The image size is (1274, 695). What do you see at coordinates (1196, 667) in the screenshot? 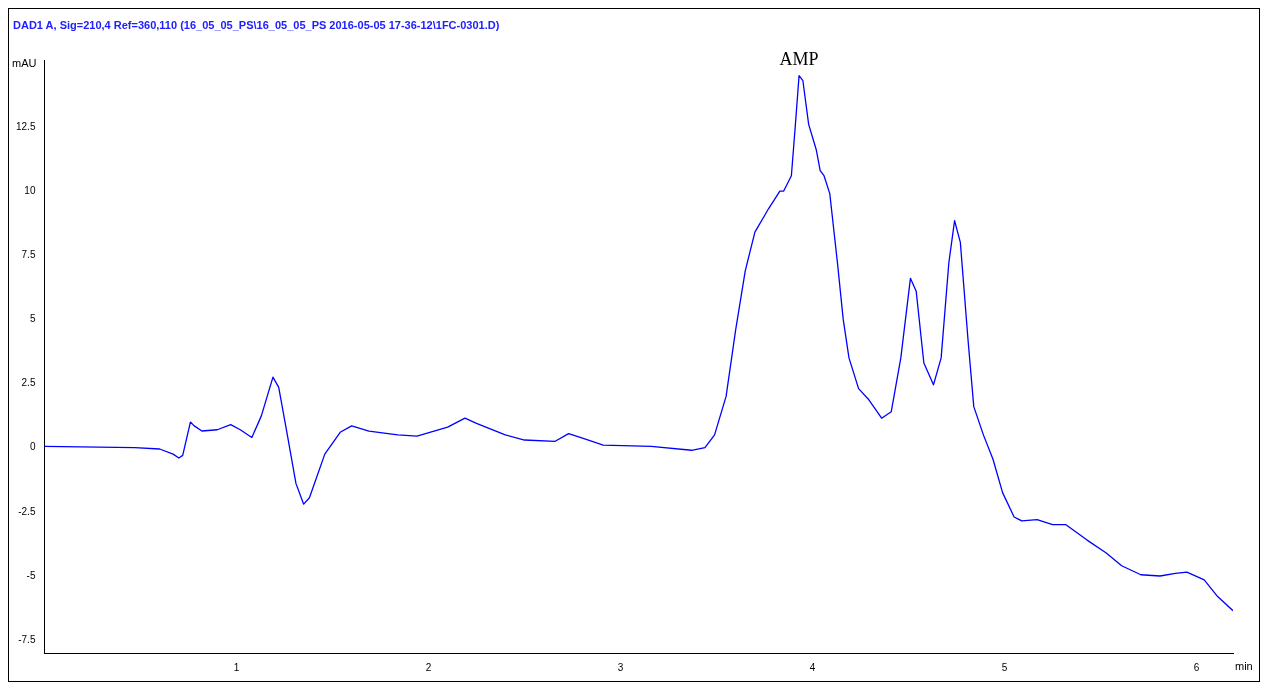
I see `x-tick-label: 6` at bounding box center [1196, 667].